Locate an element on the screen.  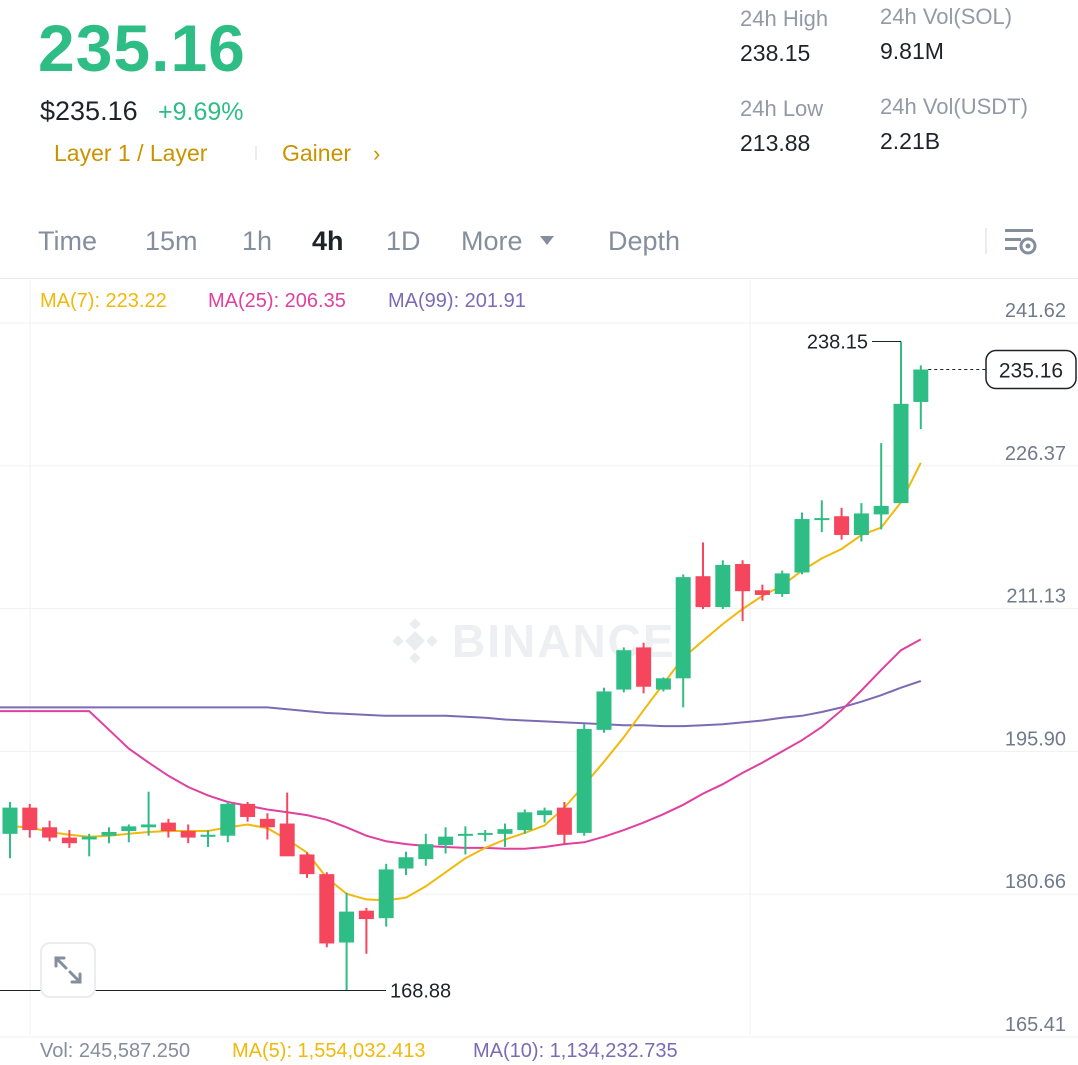
y-tick-label: 180.66 is located at coordinates (1035, 882).